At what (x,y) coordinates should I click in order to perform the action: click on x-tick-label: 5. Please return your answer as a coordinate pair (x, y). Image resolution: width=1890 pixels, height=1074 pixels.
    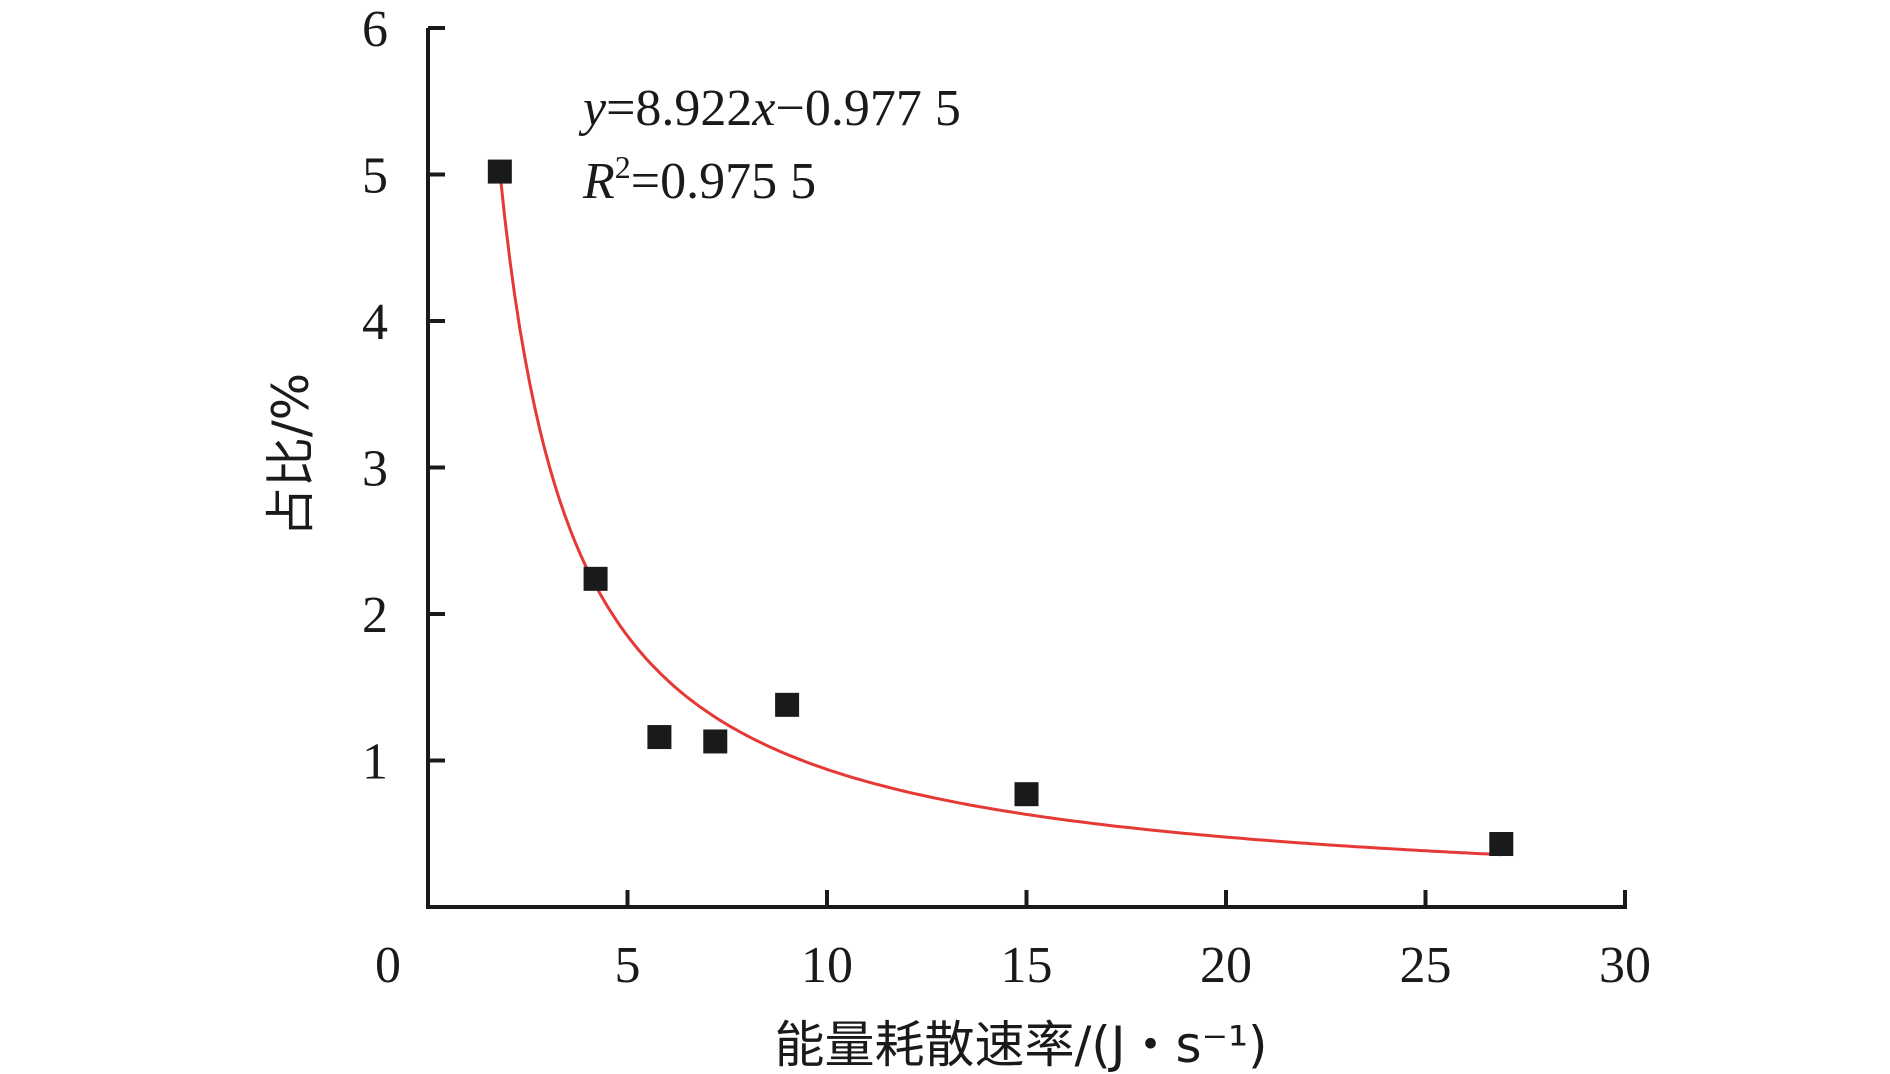
    Looking at the image, I should click on (628, 965).